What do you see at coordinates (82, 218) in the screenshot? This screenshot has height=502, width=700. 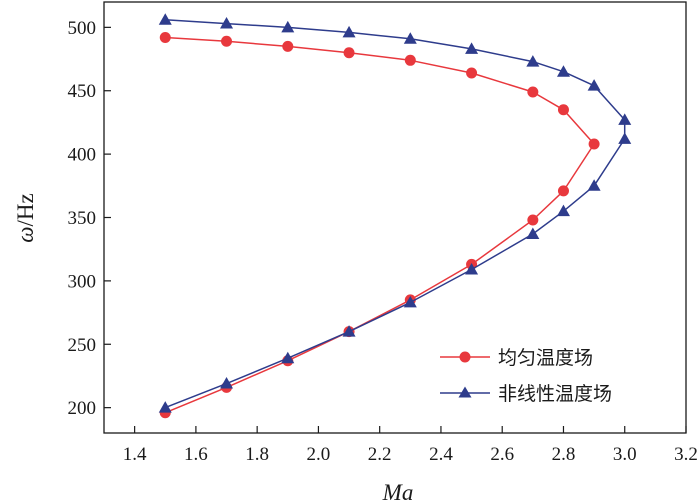 I see `y-tick-label: 350` at bounding box center [82, 218].